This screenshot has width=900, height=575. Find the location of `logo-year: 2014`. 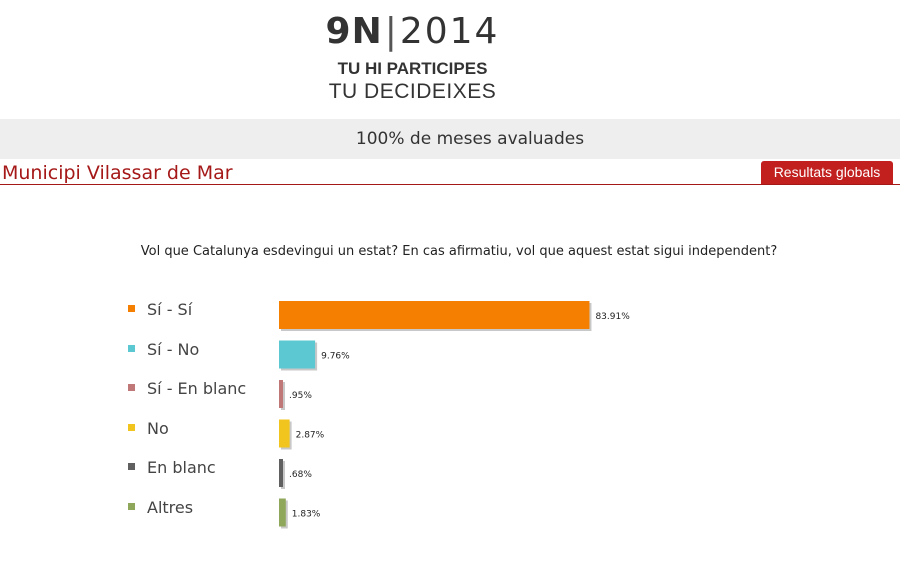

logo-year: 2014 is located at coordinates (449, 31).